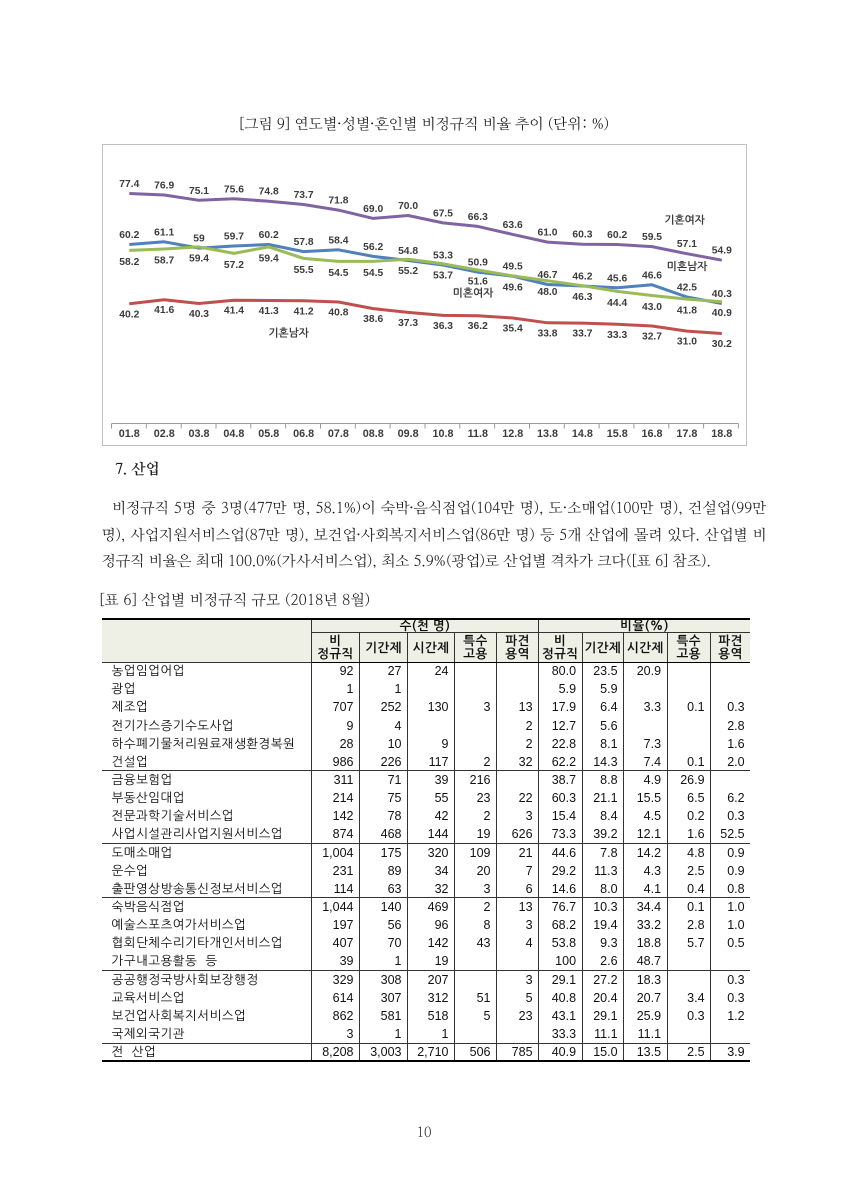 This screenshot has width=848, height=1200. Describe the element at coordinates (581, 434) in the screenshot. I see `svg-text: 14.8` at that location.